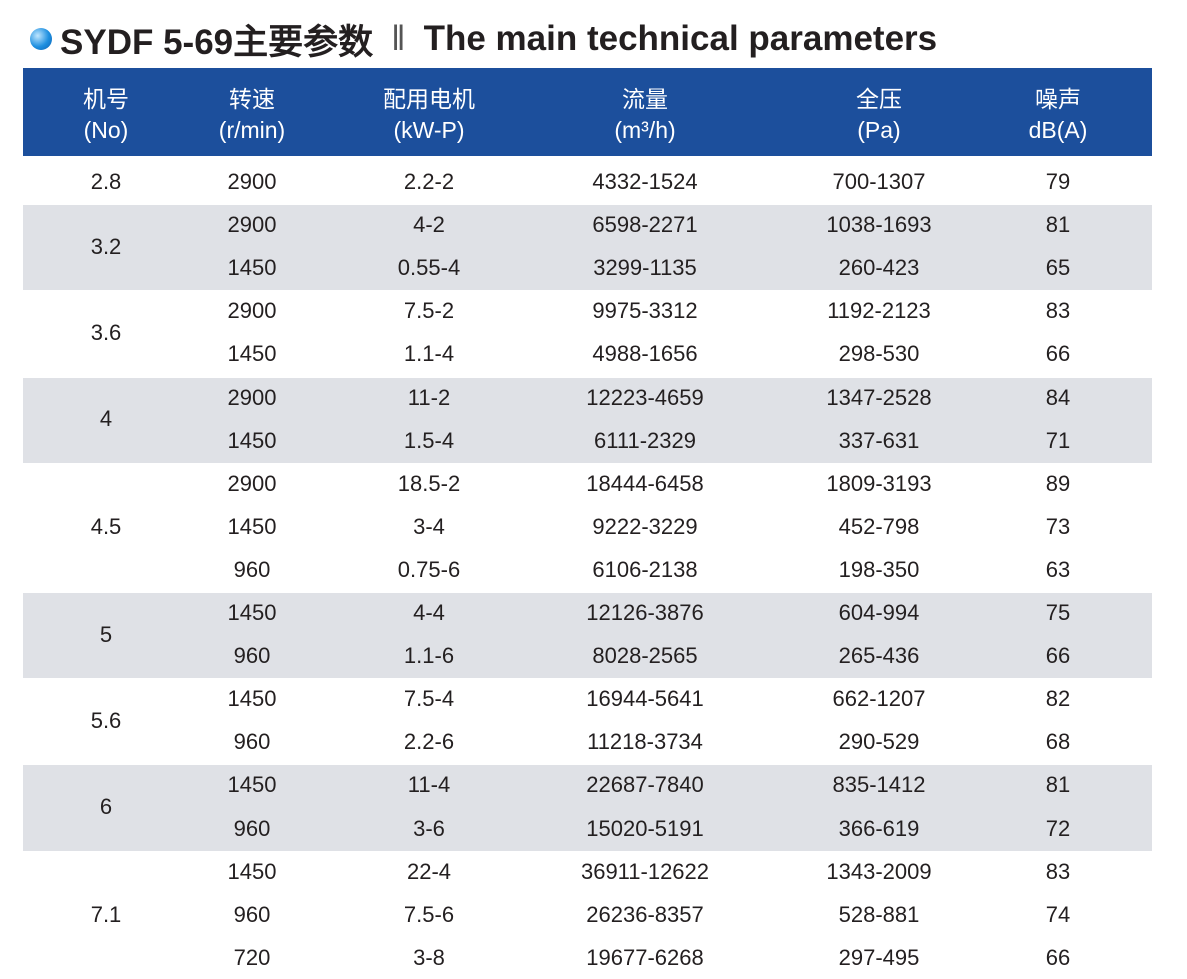  I want to click on model-no: 4.5, so click(106, 526).